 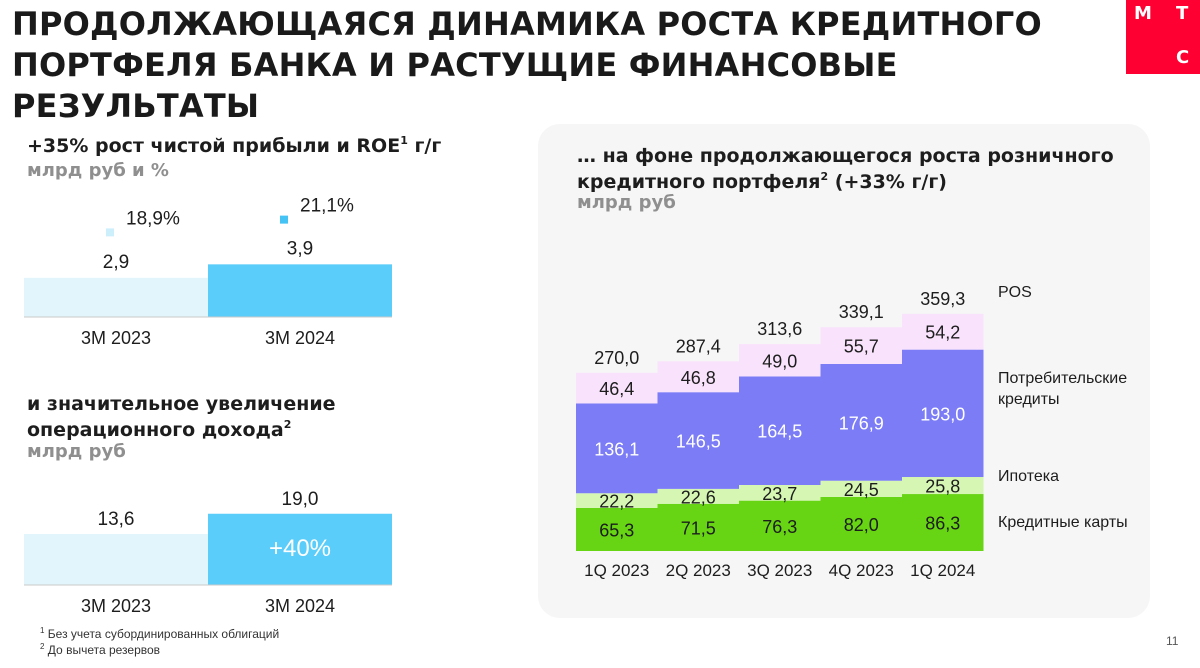 What do you see at coordinates (116, 262) in the screenshot?
I see `profit-value-label: 2,9` at bounding box center [116, 262].